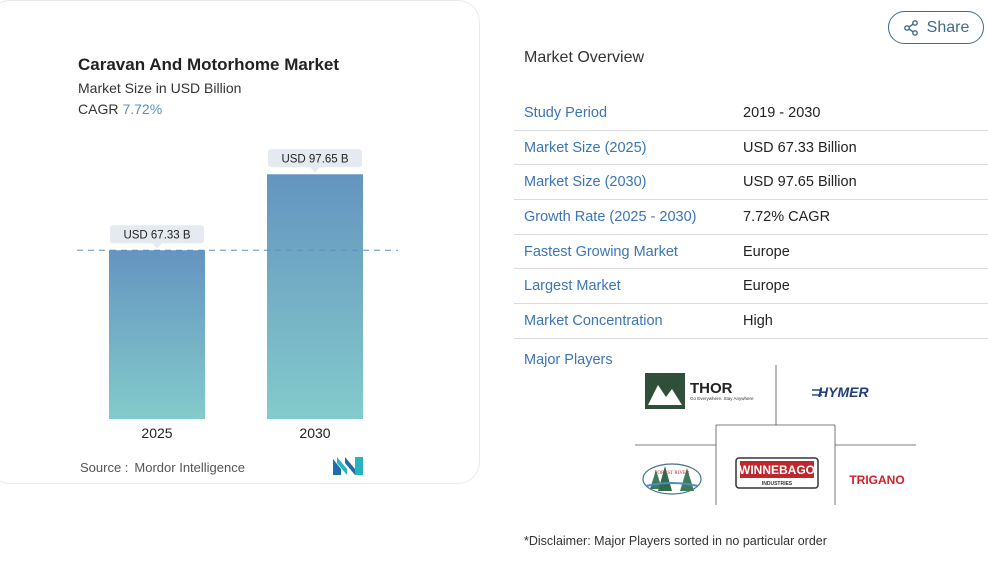 This screenshot has height=564, width=988. I want to click on overview-key: Study Period, so click(566, 112).